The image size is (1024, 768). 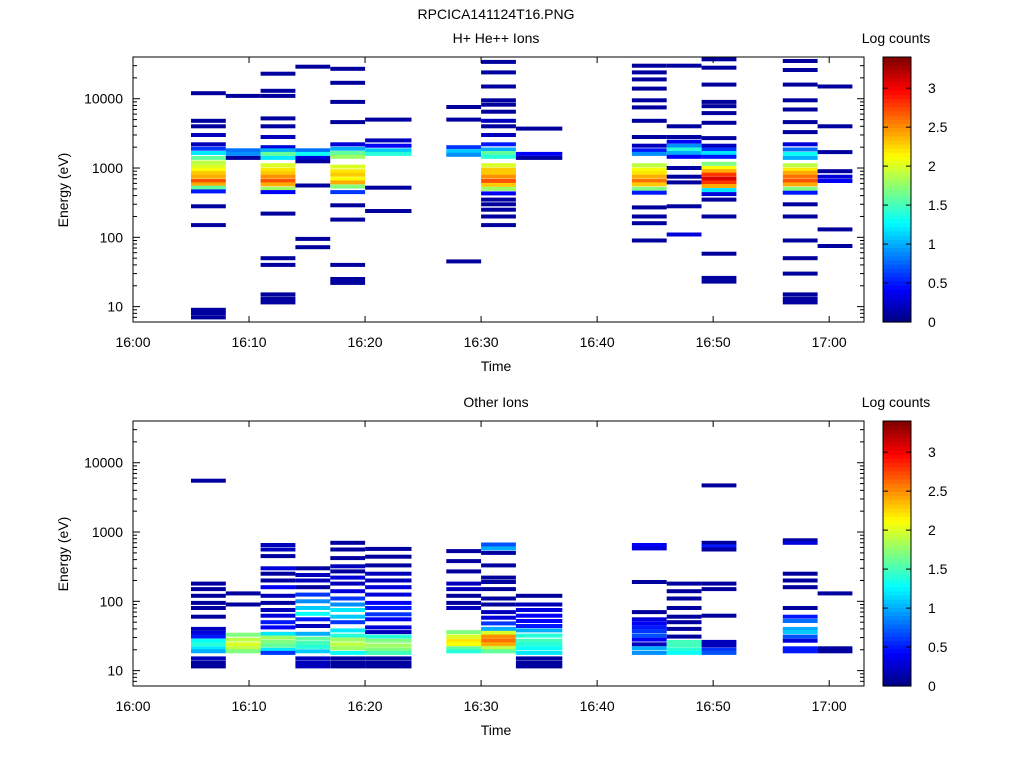 I want to click on y-axis-label: Energy (eV), so click(x=63, y=190).